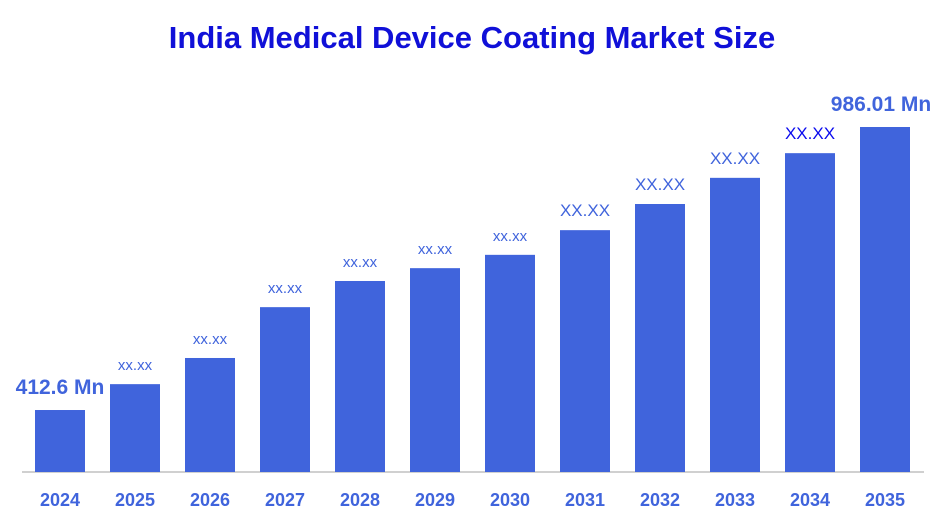 The width and height of the screenshot is (944, 525). Describe the element at coordinates (885, 500) in the screenshot. I see `x-tick-label: 2035` at that location.